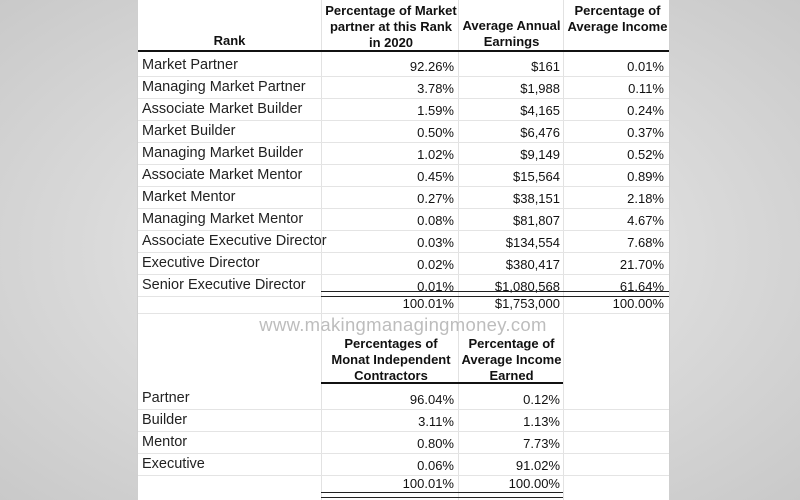  I want to click on partner-percentage: 0.03%, so click(435, 242).